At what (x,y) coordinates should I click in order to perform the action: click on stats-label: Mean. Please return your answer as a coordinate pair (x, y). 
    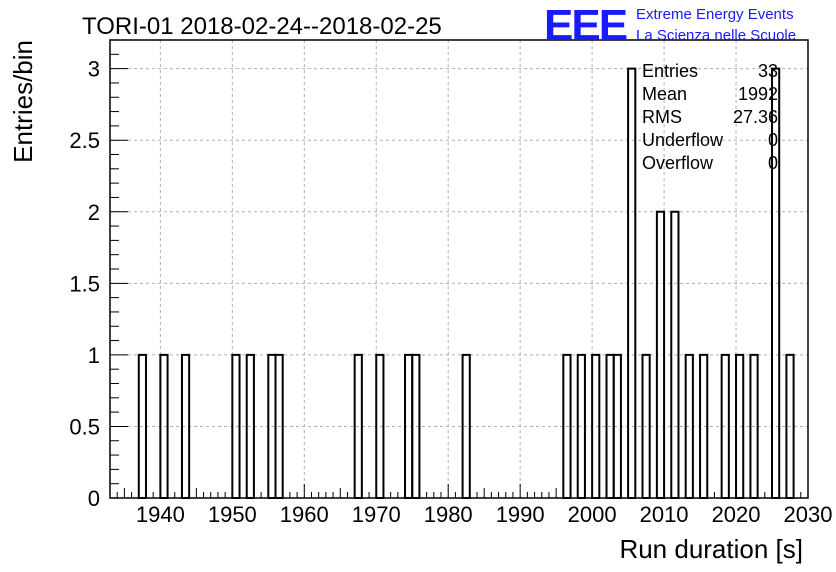
    Looking at the image, I should click on (664, 94).